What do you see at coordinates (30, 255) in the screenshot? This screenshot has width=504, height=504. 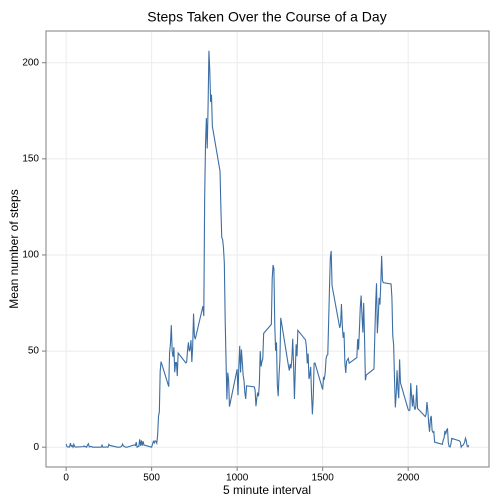 I see `y-tick-label: 100` at bounding box center [30, 255].